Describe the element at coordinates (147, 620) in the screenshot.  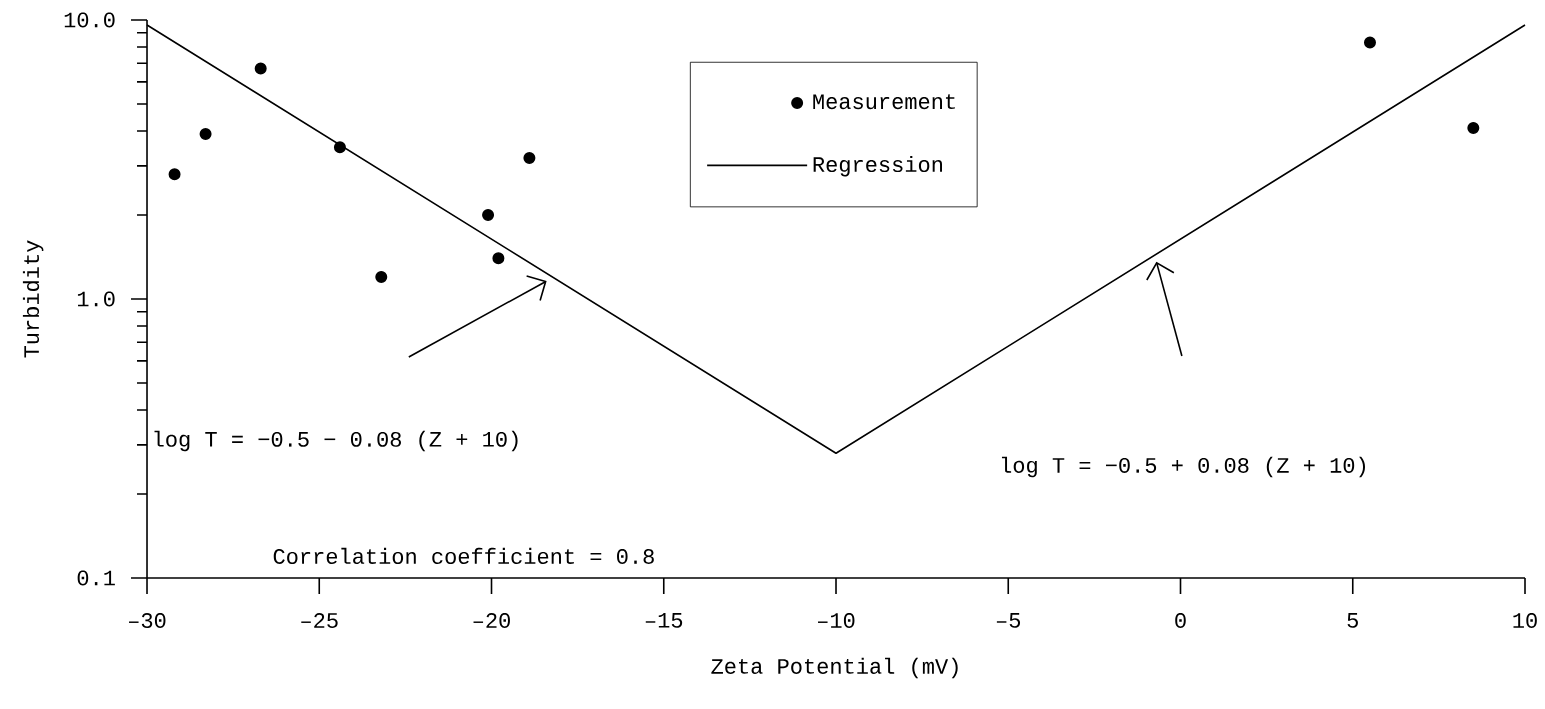
I see `x-tick-label: –30` at that location.